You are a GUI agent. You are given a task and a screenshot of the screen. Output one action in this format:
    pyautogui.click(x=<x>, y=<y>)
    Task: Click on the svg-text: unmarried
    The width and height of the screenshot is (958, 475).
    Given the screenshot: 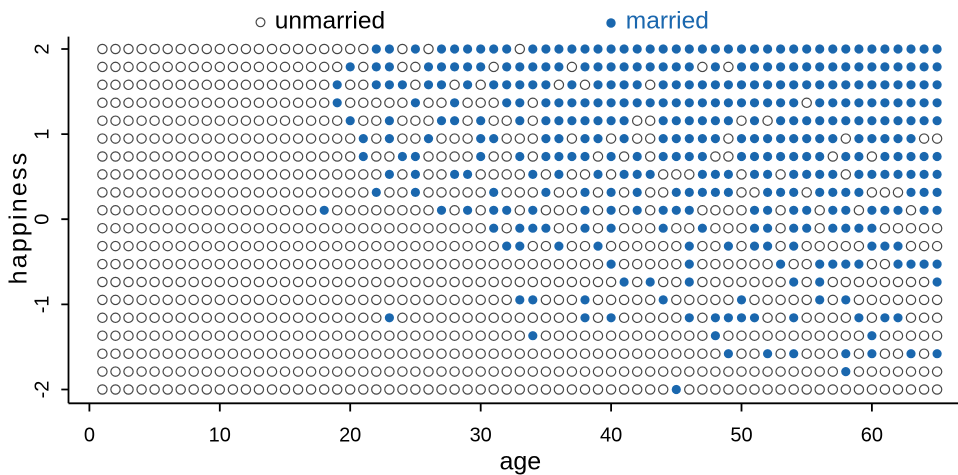 What is the action you would take?
    pyautogui.click(x=330, y=21)
    